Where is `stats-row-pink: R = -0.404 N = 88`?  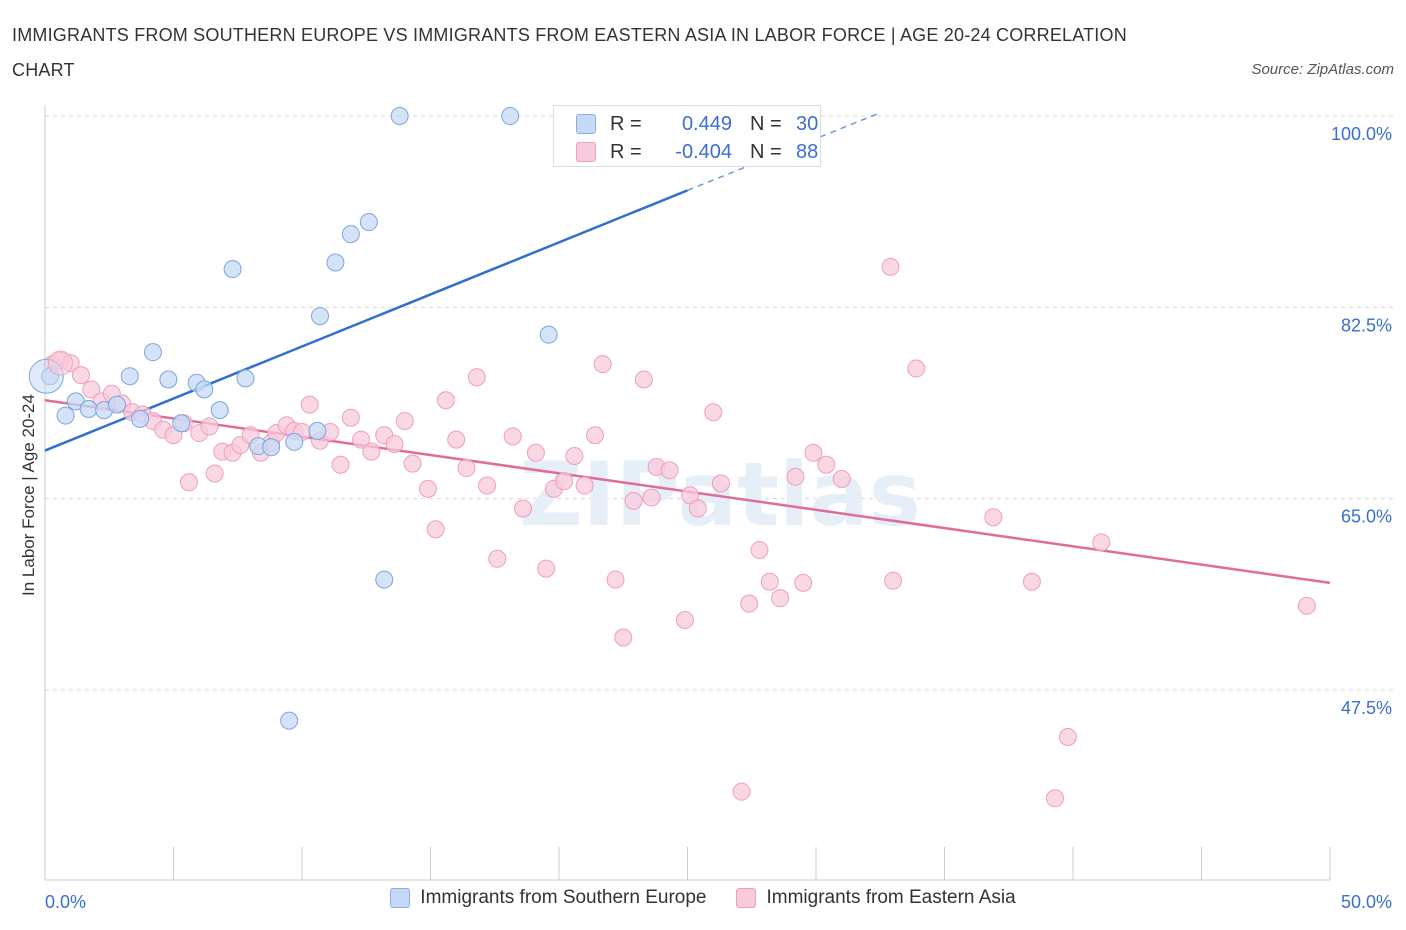
stats-row-pink: R = -0.404 N = 88 is located at coordinates (697, 152).